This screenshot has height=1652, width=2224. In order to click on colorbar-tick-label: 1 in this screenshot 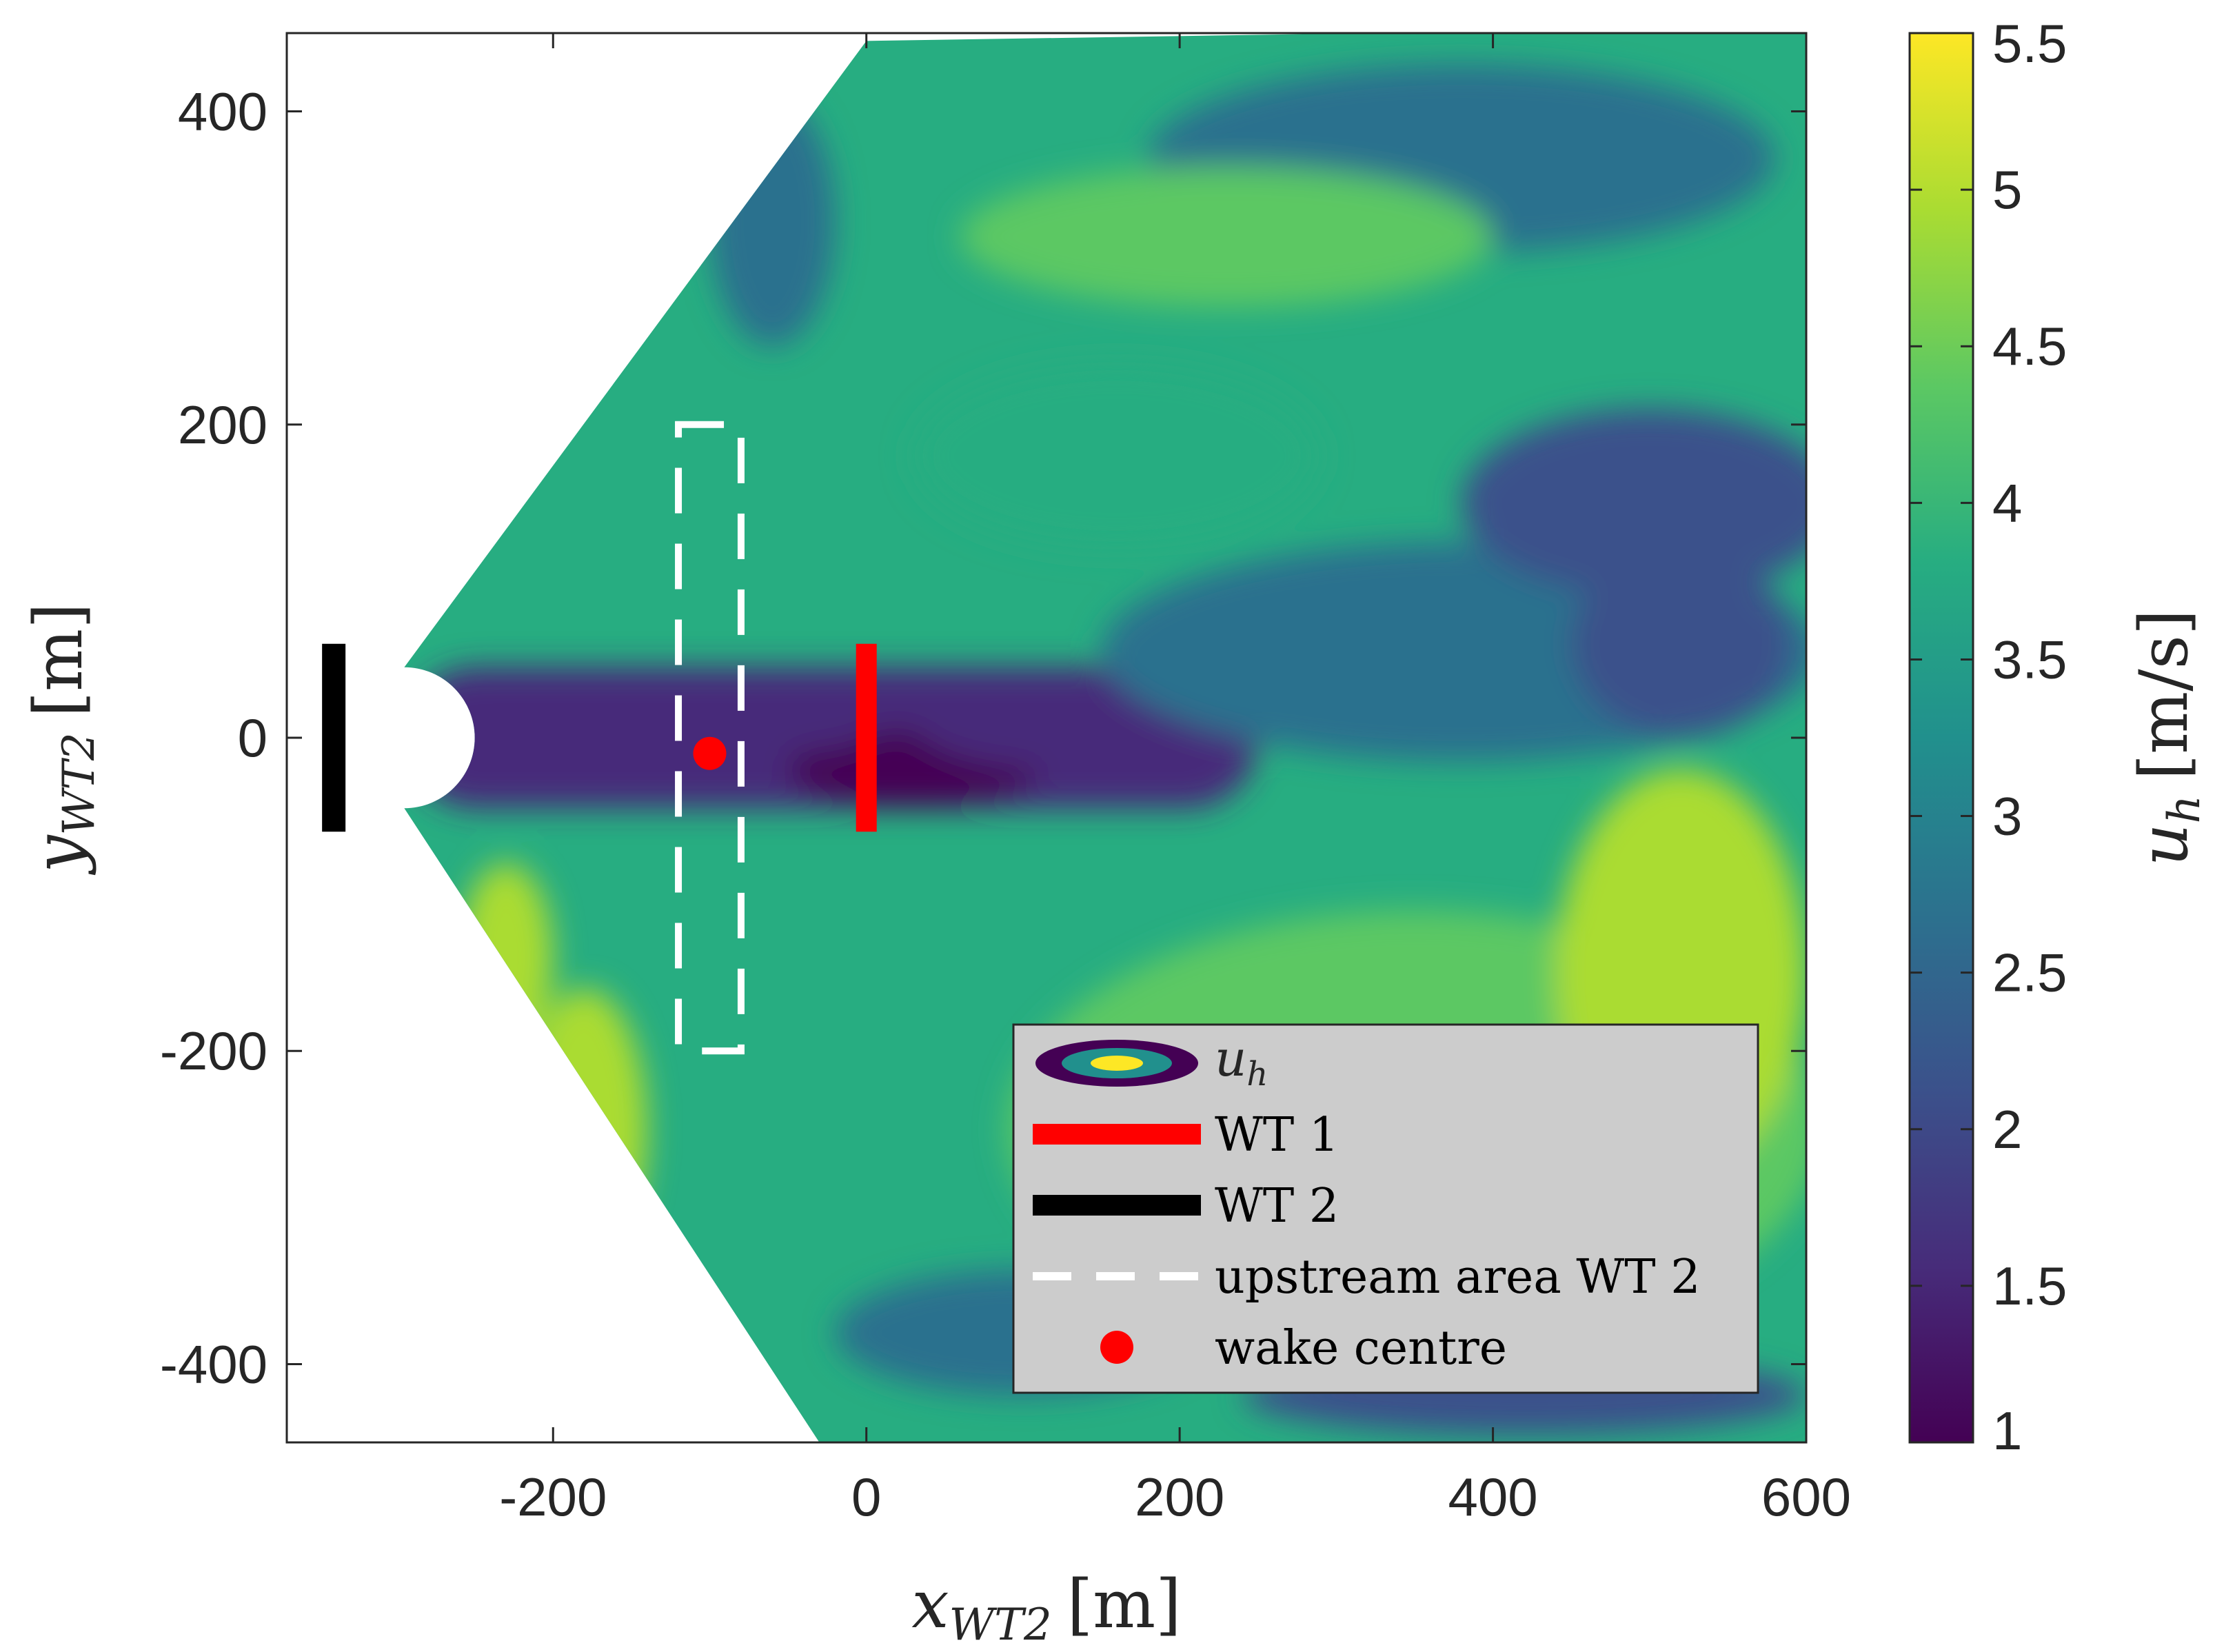, I will do `click(2007, 1430)`.